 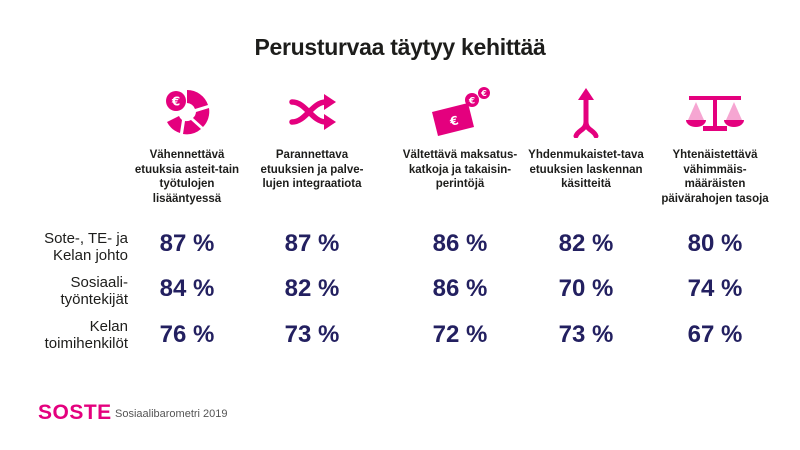 What do you see at coordinates (715, 112) in the screenshot?
I see `scales-icon` at bounding box center [715, 112].